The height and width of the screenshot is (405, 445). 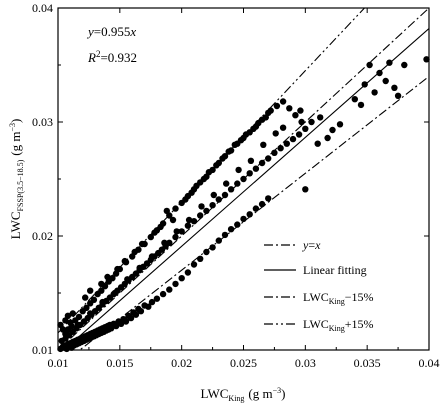 What do you see at coordinates (42, 236) in the screenshot?
I see `y-tick-label: 0.02` at bounding box center [42, 236].